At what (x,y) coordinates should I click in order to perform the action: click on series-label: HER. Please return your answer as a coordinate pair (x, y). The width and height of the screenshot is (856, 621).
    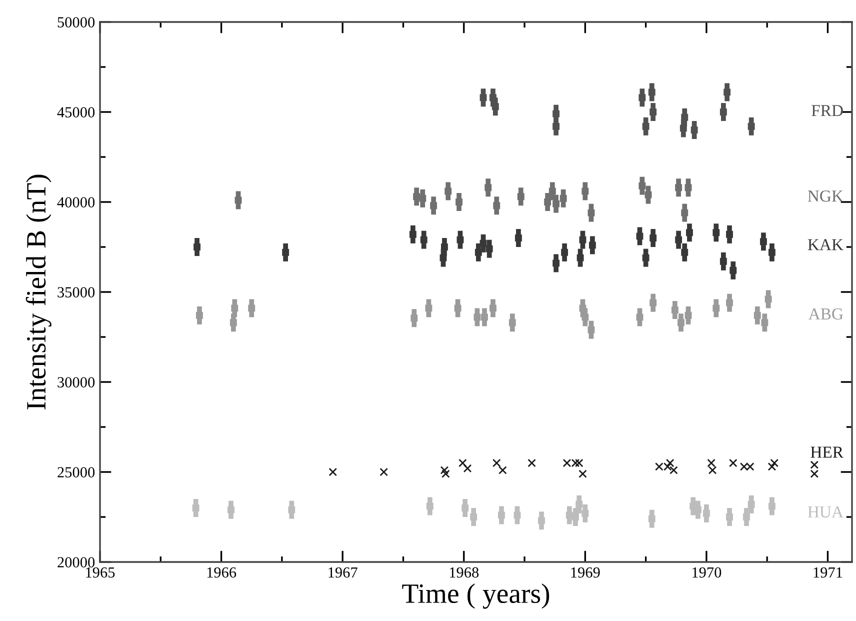
    Looking at the image, I should click on (827, 452).